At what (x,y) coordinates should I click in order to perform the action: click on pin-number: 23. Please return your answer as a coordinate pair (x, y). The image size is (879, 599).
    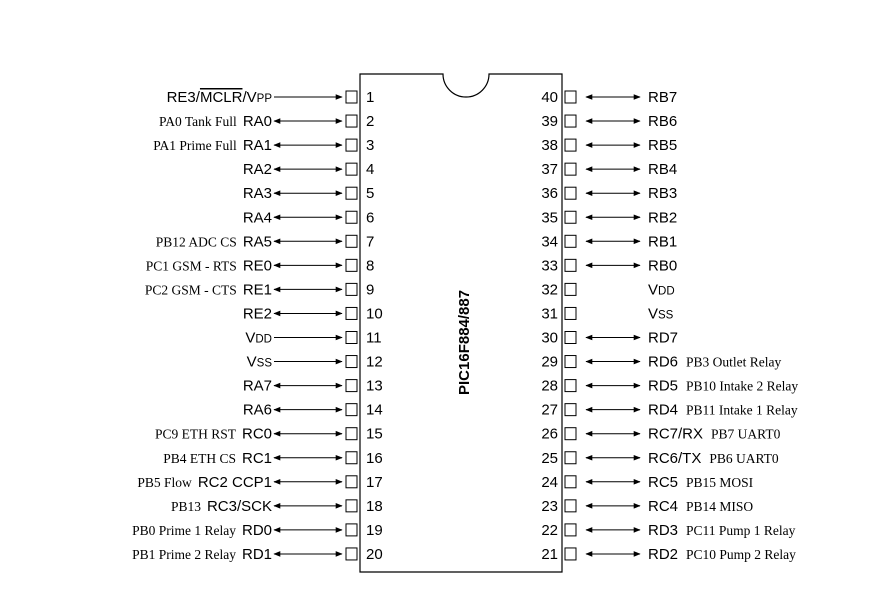
    Looking at the image, I should click on (549, 506).